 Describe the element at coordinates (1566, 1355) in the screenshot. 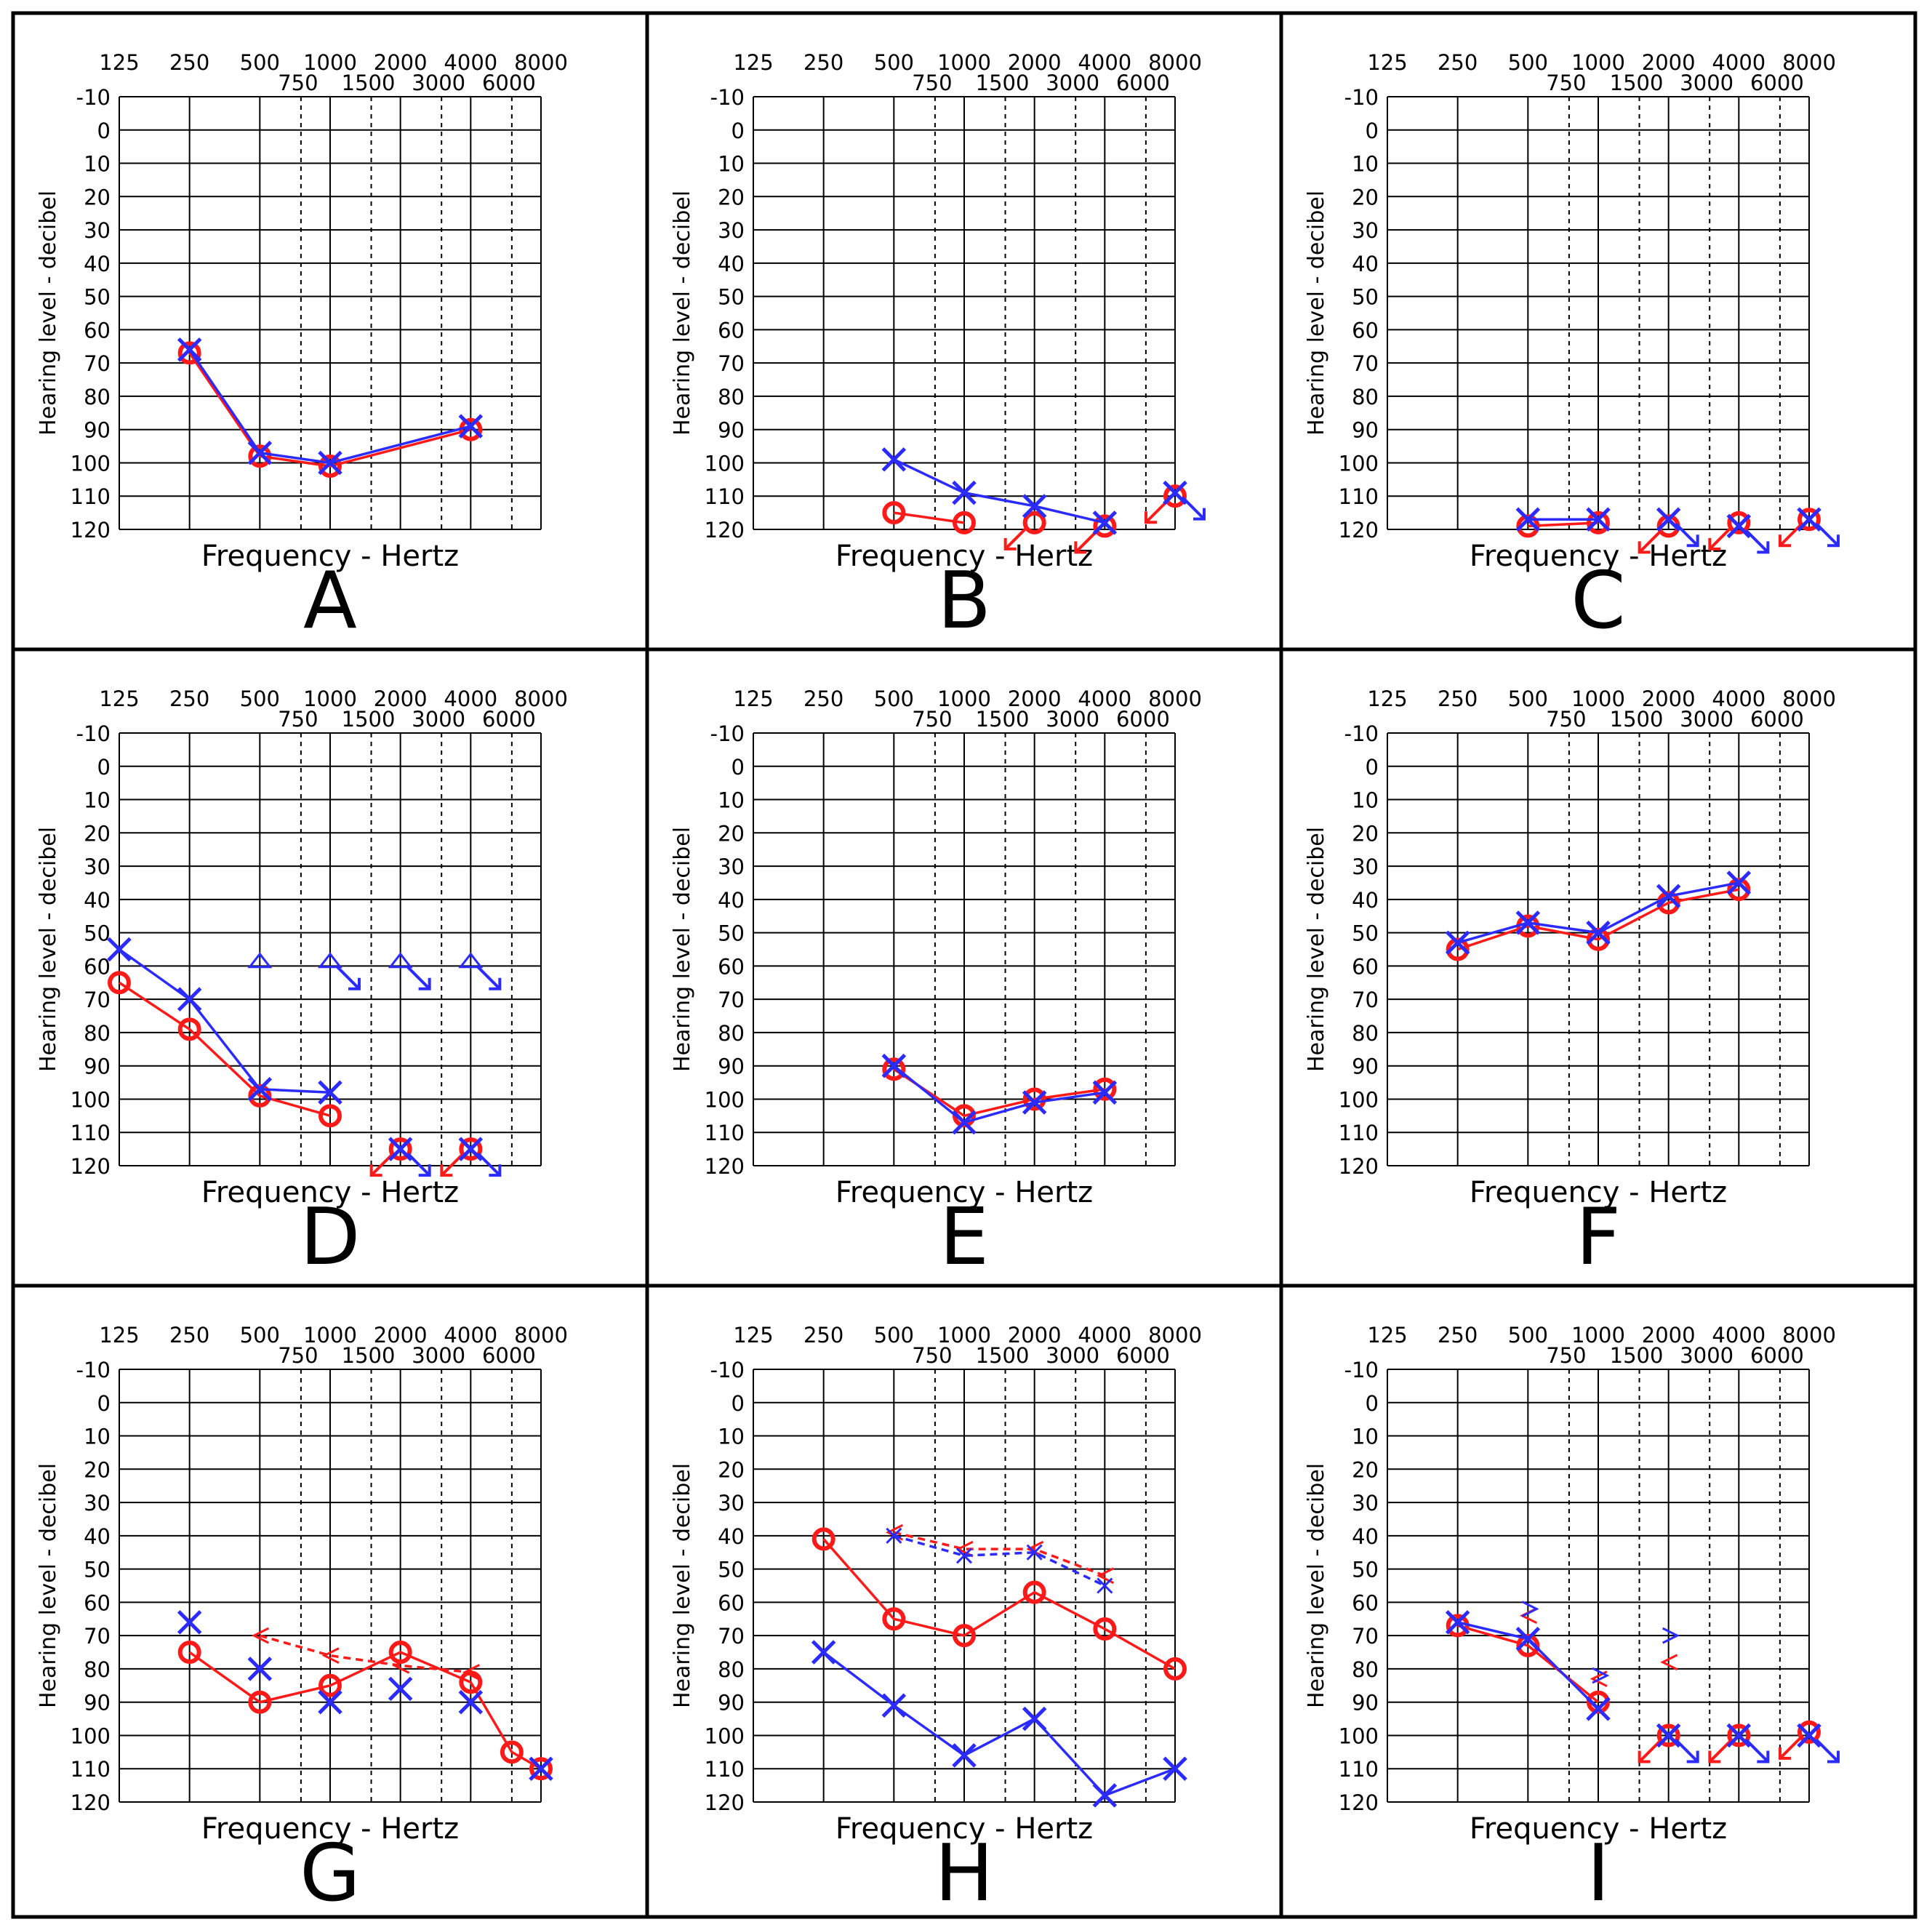

I see `x-tick-label-intermediate: 750` at that location.